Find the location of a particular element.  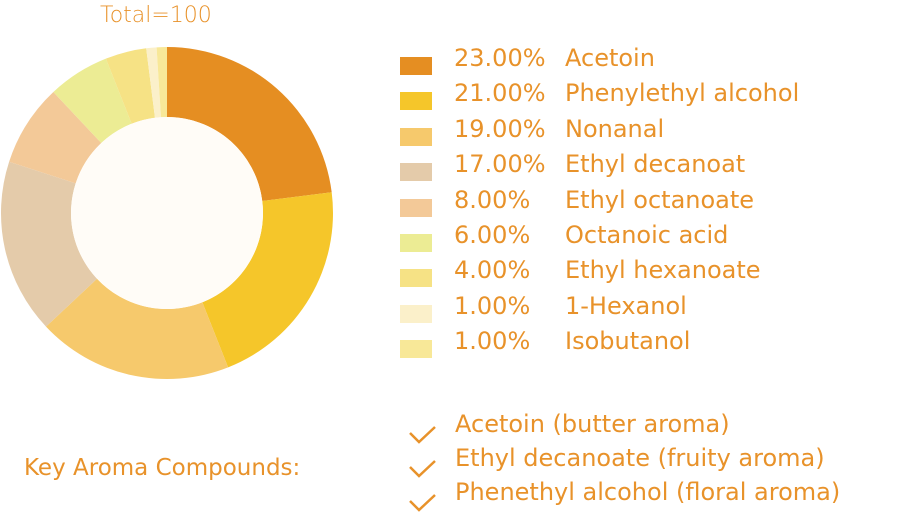

slice-isobutanol is located at coordinates (161, 82).